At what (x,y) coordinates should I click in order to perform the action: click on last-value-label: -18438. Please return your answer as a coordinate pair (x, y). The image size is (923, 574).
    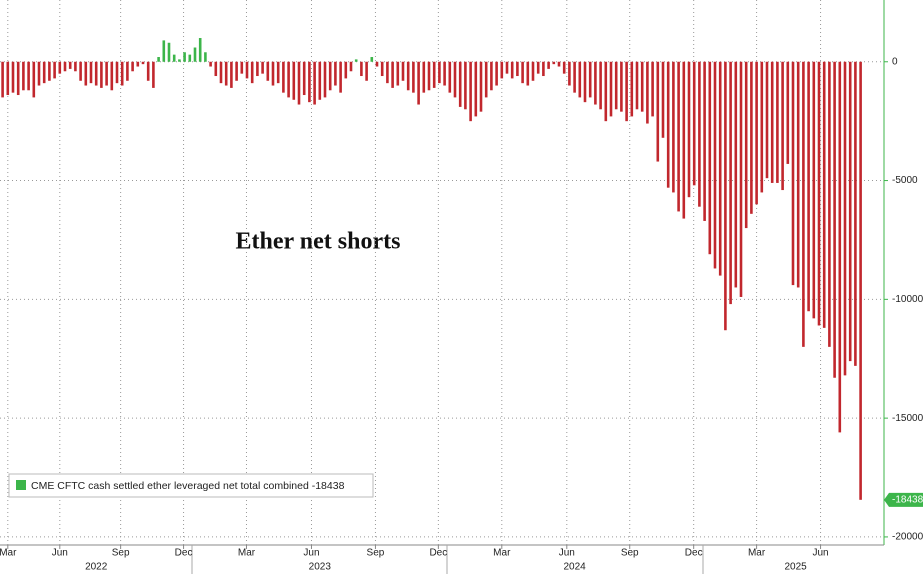
    Looking at the image, I should click on (907, 499).